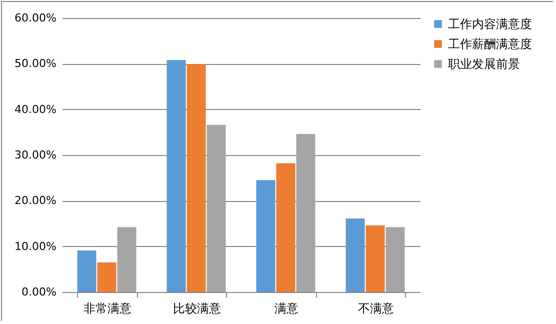  What do you see at coordinates (490, 24) in the screenshot?
I see `legend-label: 工作内容满意度` at bounding box center [490, 24].